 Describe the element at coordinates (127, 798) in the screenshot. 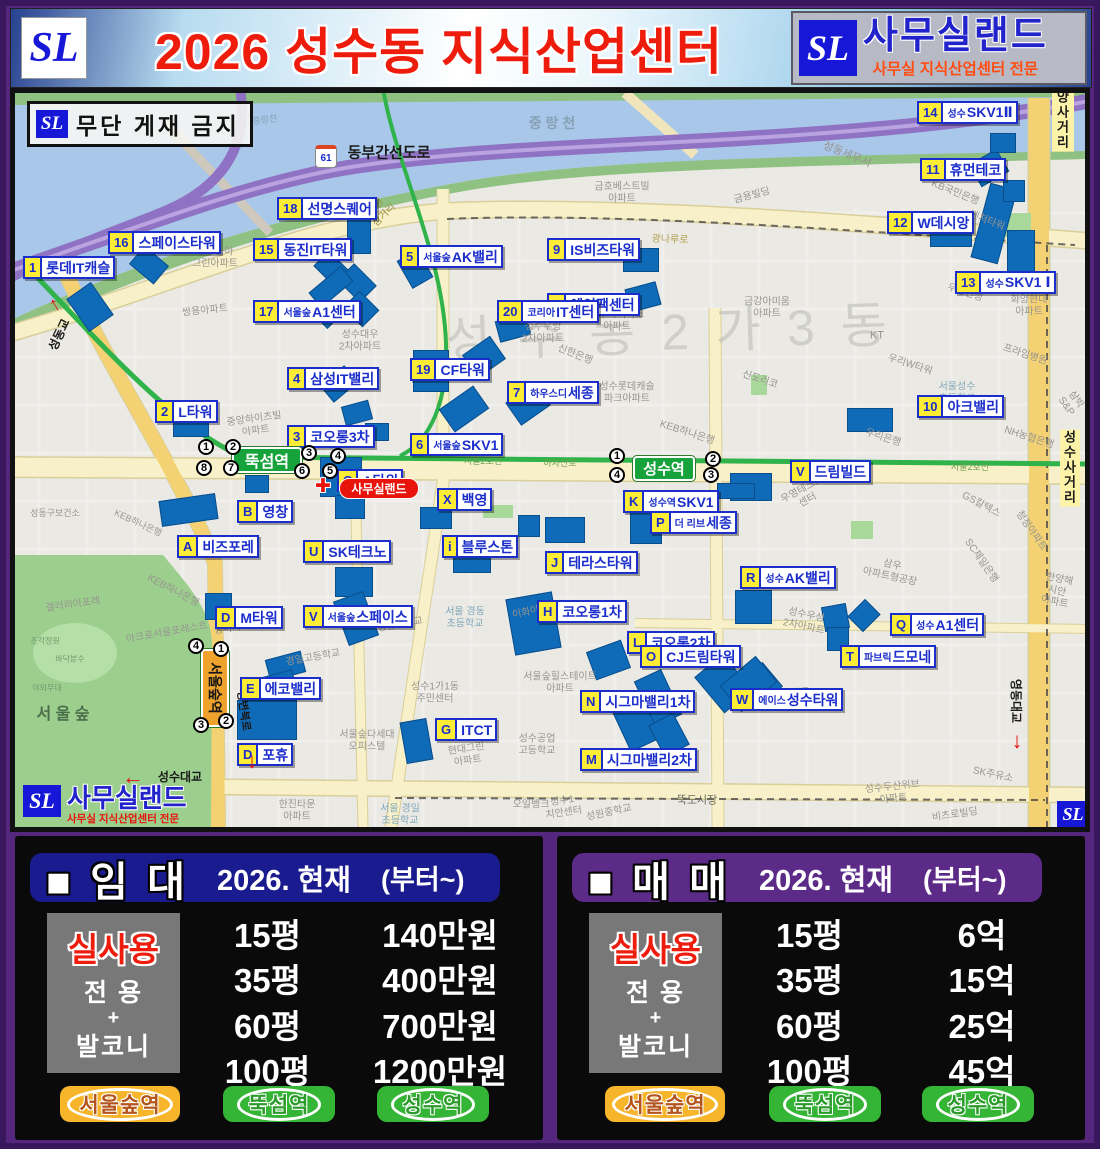

I see `watermark-brand-name: 사무실랜드` at that location.